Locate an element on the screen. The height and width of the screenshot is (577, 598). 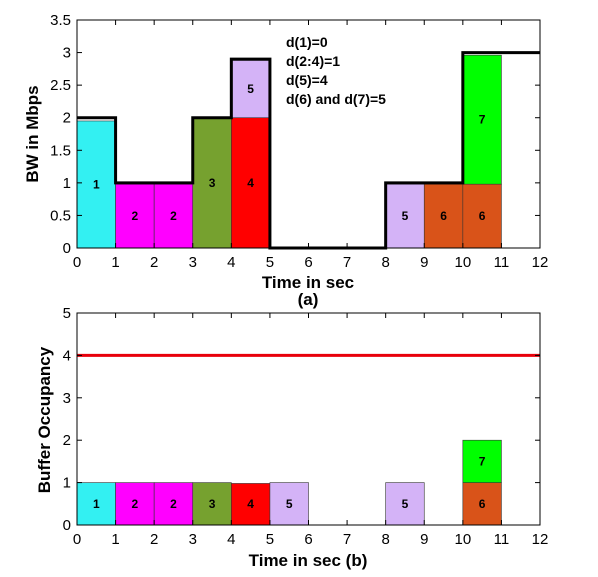
segment-label-9: 7 is located at coordinates (482, 461).